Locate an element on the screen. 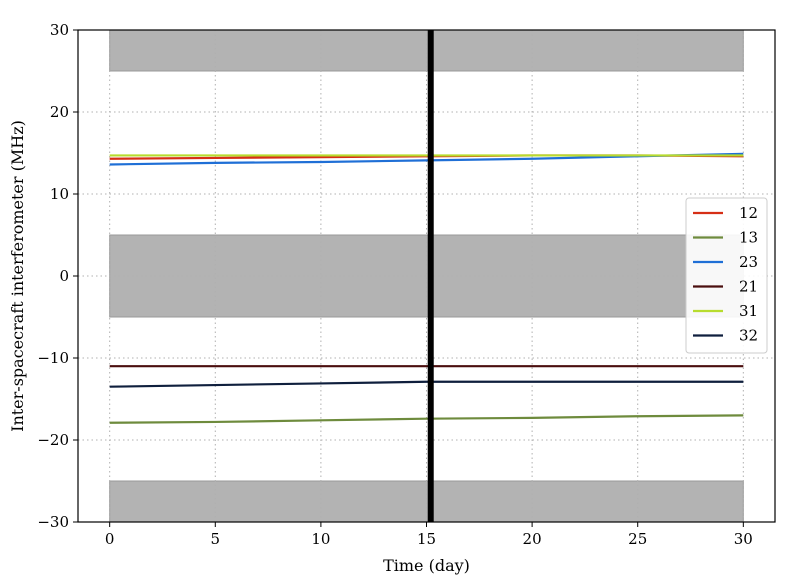 Image resolution: width=800 pixels, height=585 pixels. y-axis-label: Inter-spacecraft interferometer (MHz) is located at coordinates (17, 276).